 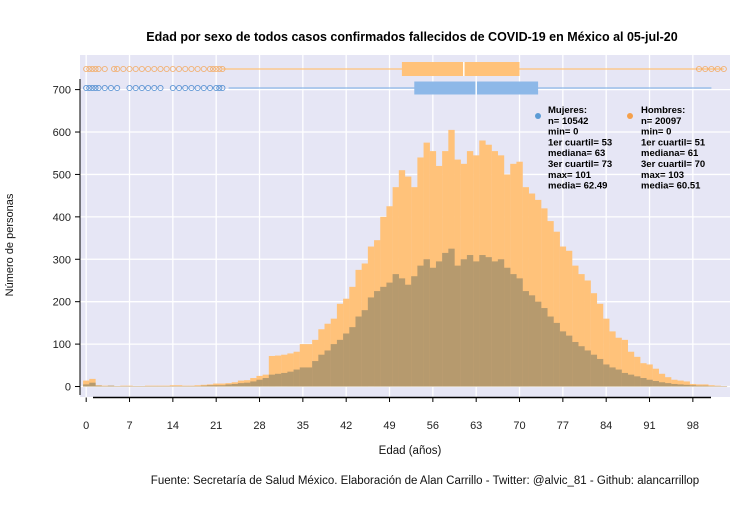 I want to click on legend-hombres-dot, so click(x=630, y=116).